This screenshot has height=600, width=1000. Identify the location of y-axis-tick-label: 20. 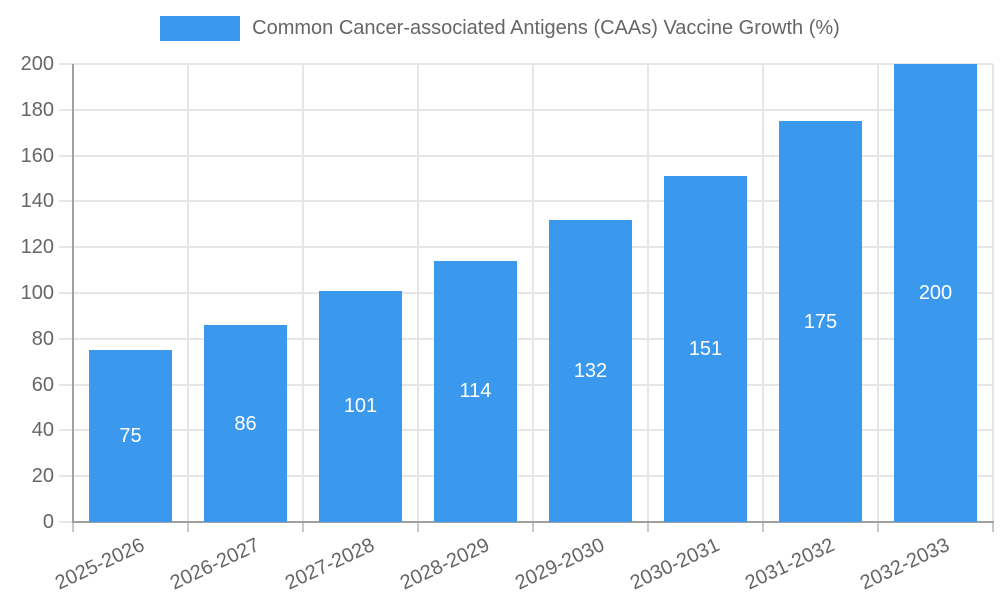
(42, 476).